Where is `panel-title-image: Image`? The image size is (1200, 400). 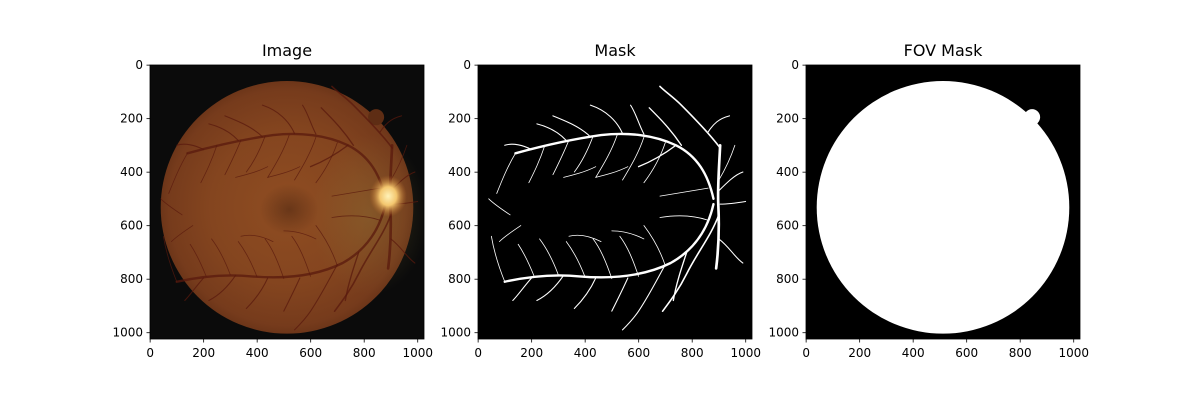
panel-title-image: Image is located at coordinates (287, 50).